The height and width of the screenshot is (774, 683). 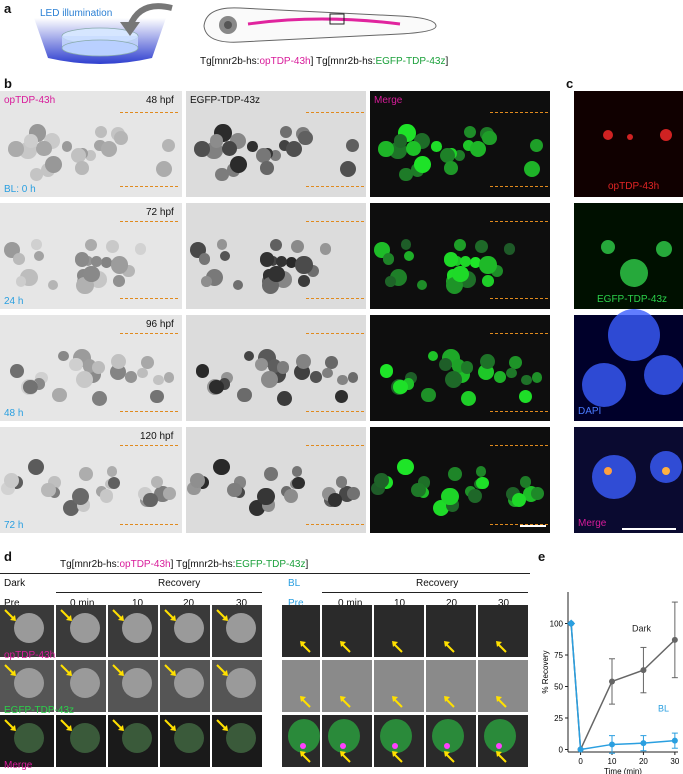 What do you see at coordinates (296, 603) in the screenshot?
I see `d-bl-pre: Pre` at bounding box center [296, 603].